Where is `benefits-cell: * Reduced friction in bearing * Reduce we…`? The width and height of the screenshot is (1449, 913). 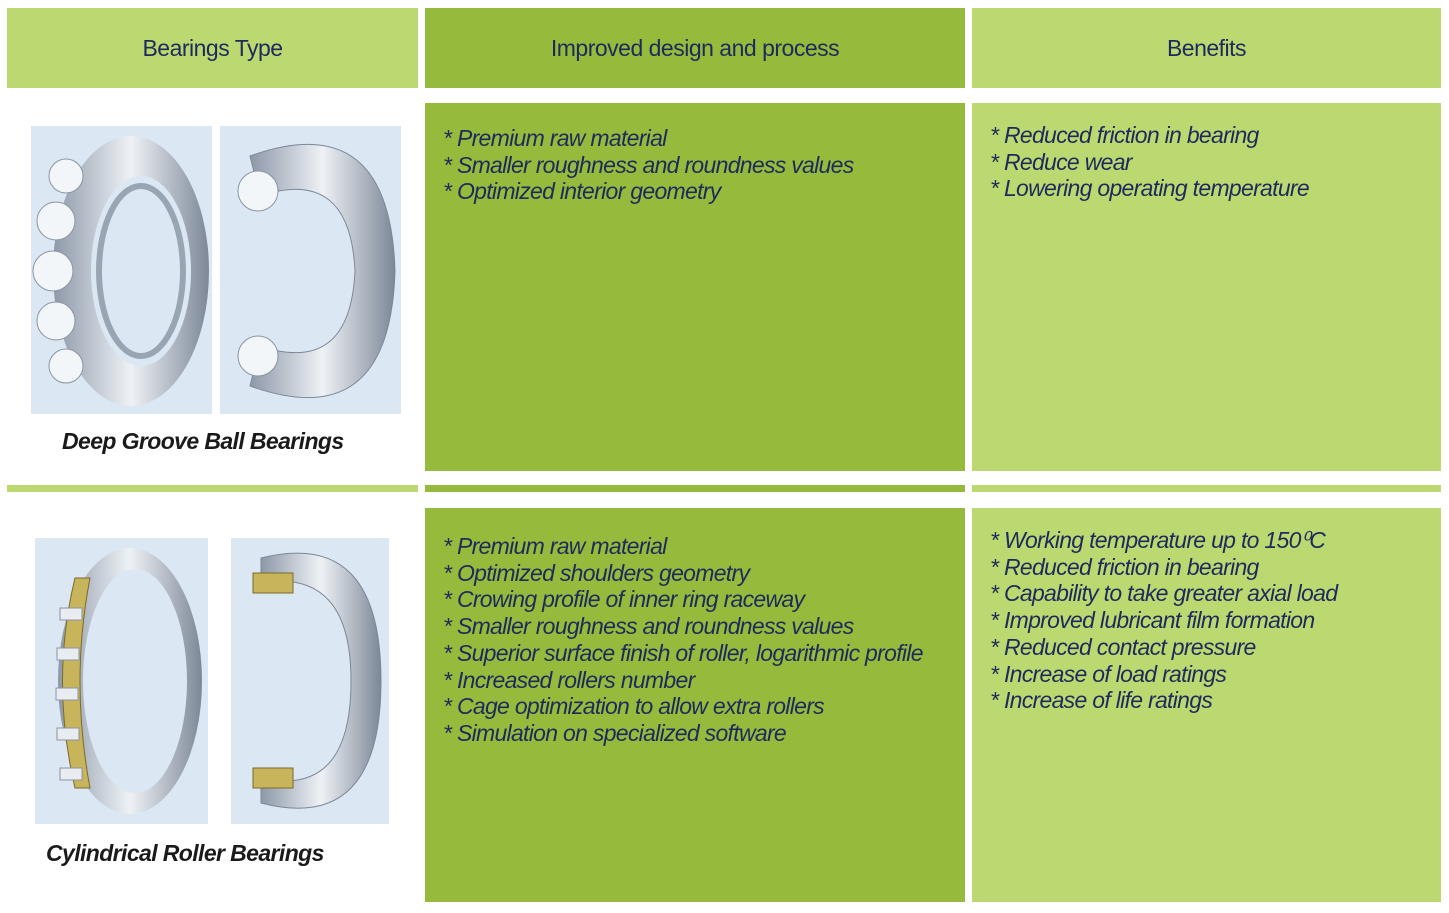 benefits-cell: * Reduced friction in bearing * Reduce we… is located at coordinates (1206, 287).